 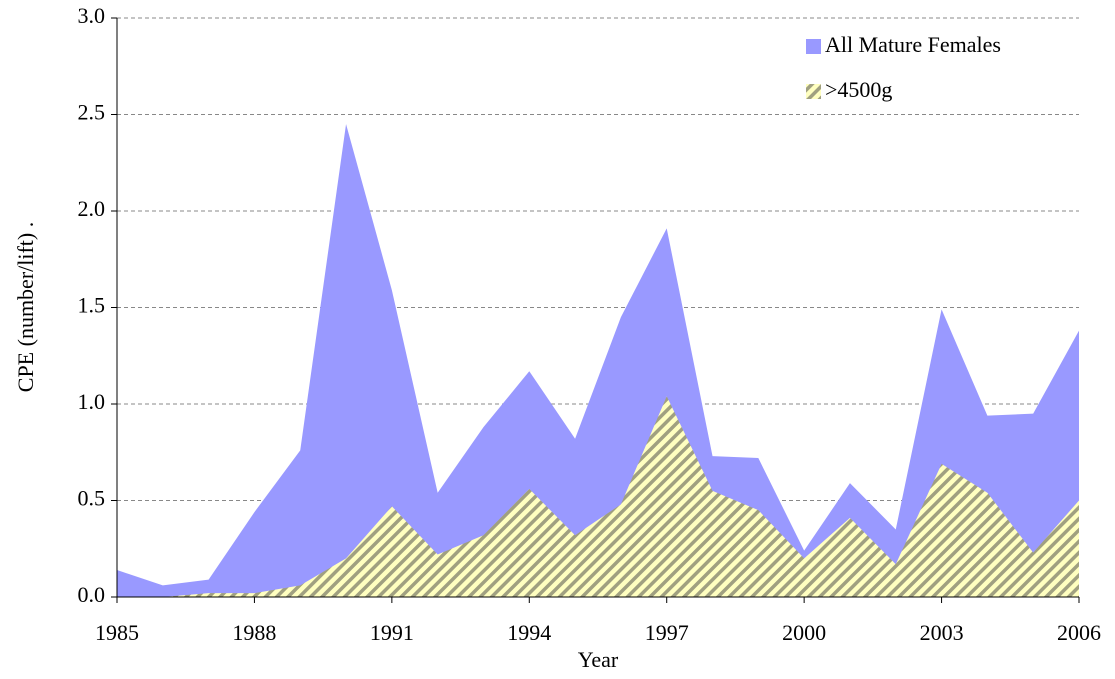 What do you see at coordinates (92, 498) in the screenshot?
I see `y-tick-label: 0.5` at bounding box center [92, 498].